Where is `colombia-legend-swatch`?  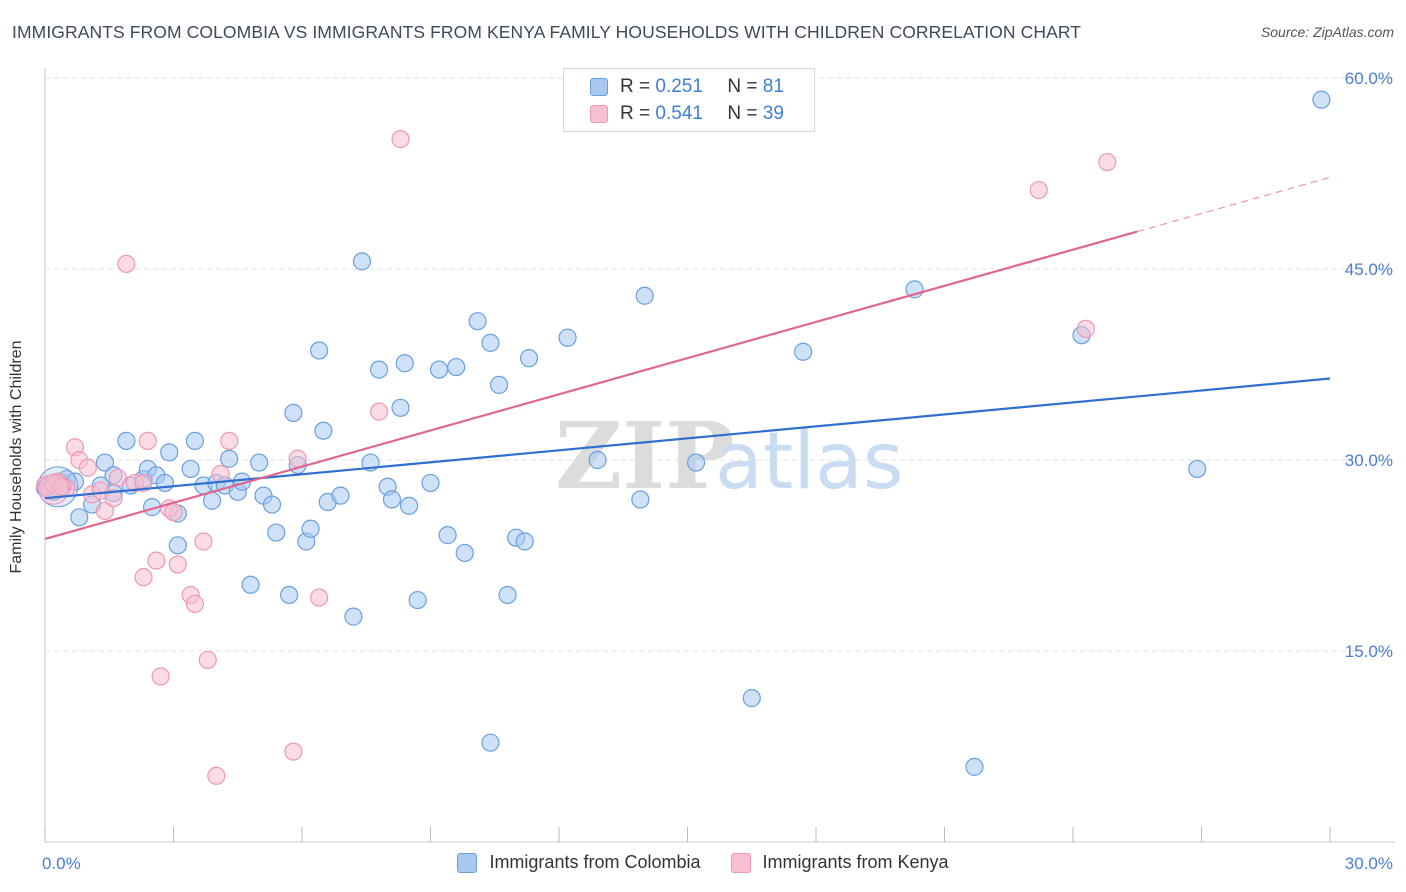 colombia-legend-swatch is located at coordinates (467, 862).